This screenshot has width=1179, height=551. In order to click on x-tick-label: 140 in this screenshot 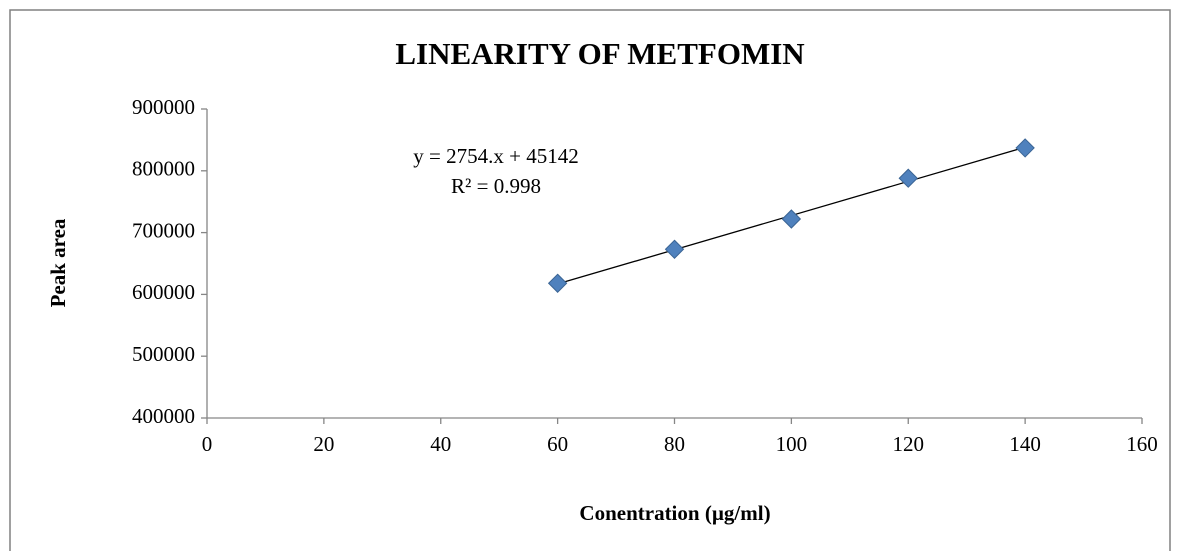, I will do `click(1025, 444)`.